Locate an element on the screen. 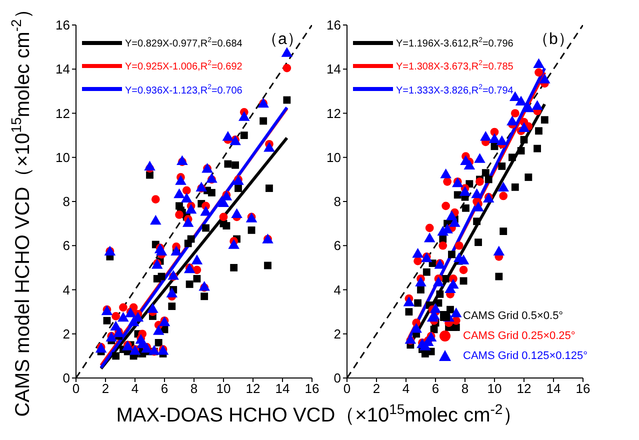  legend-label: CAMS Grid 0.125×0.125° is located at coordinates (525, 356).